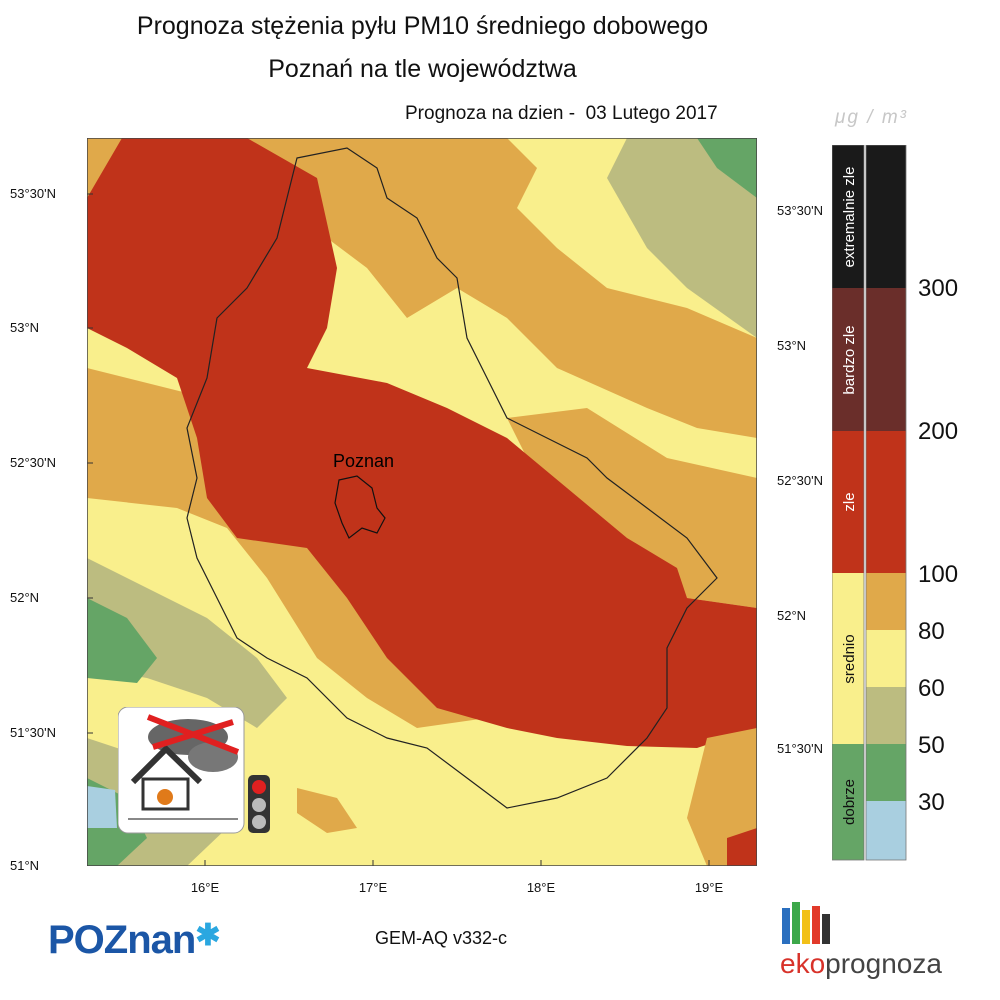 The image size is (1000, 1000). Describe the element at coordinates (938, 288) in the screenshot. I see `legend-tick: 300` at that location.